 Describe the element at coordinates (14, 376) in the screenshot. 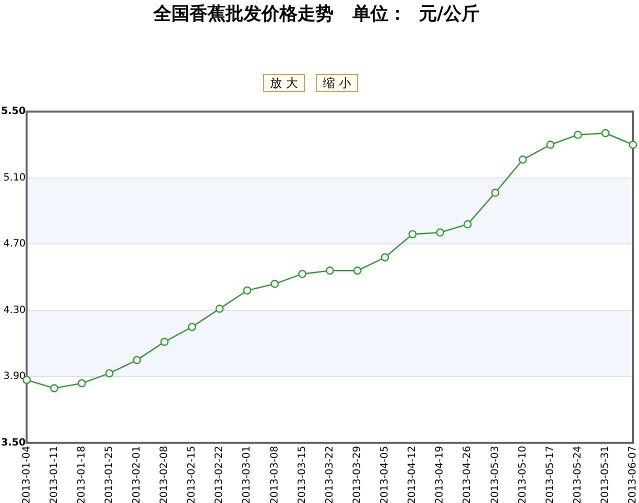

I see `y-tick-label: 3.90` at that location.